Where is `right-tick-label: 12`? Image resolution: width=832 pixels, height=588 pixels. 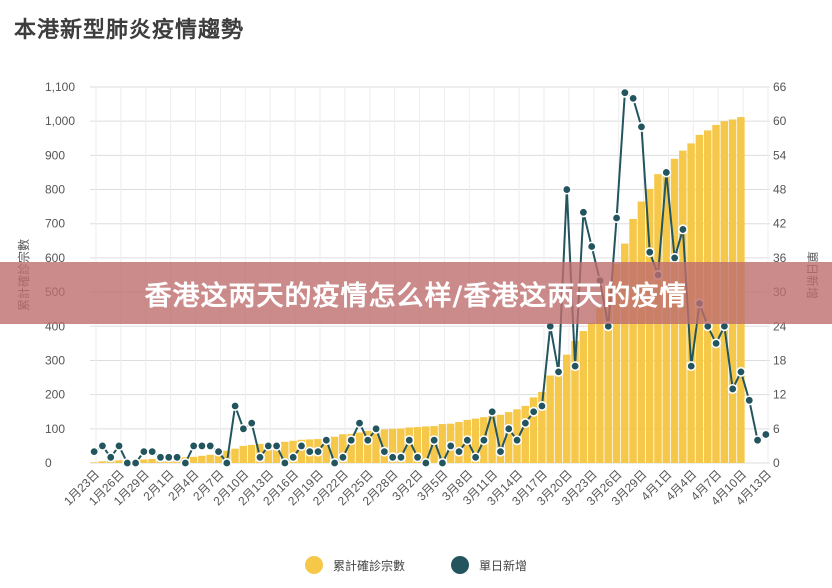 right-tick-label: 12 is located at coordinates (780, 395).